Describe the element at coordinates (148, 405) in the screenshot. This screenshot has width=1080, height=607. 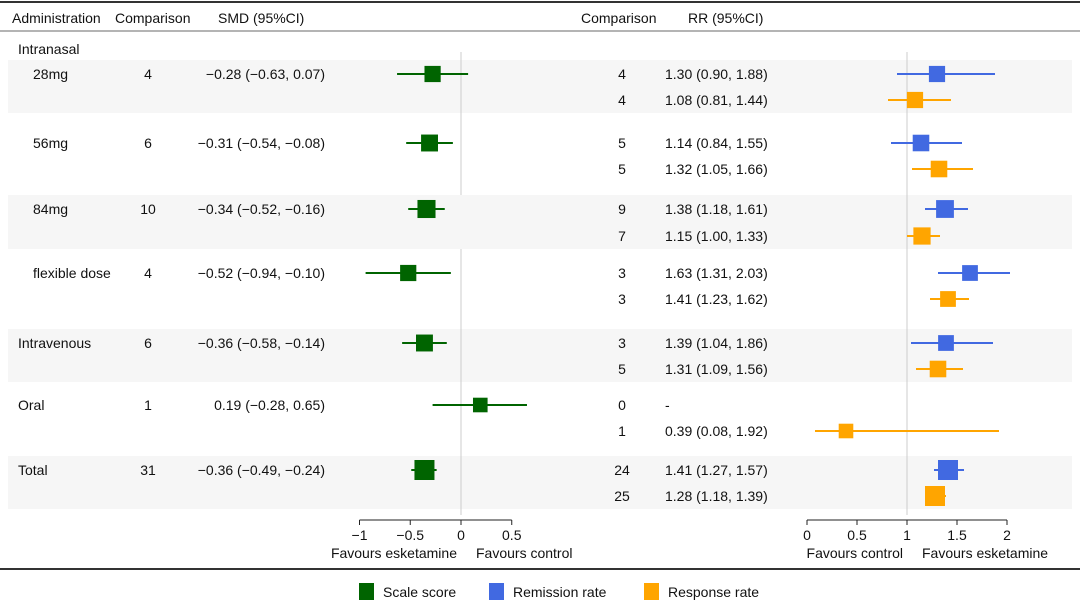
I see `smd-comparison-count: 1` at that location.